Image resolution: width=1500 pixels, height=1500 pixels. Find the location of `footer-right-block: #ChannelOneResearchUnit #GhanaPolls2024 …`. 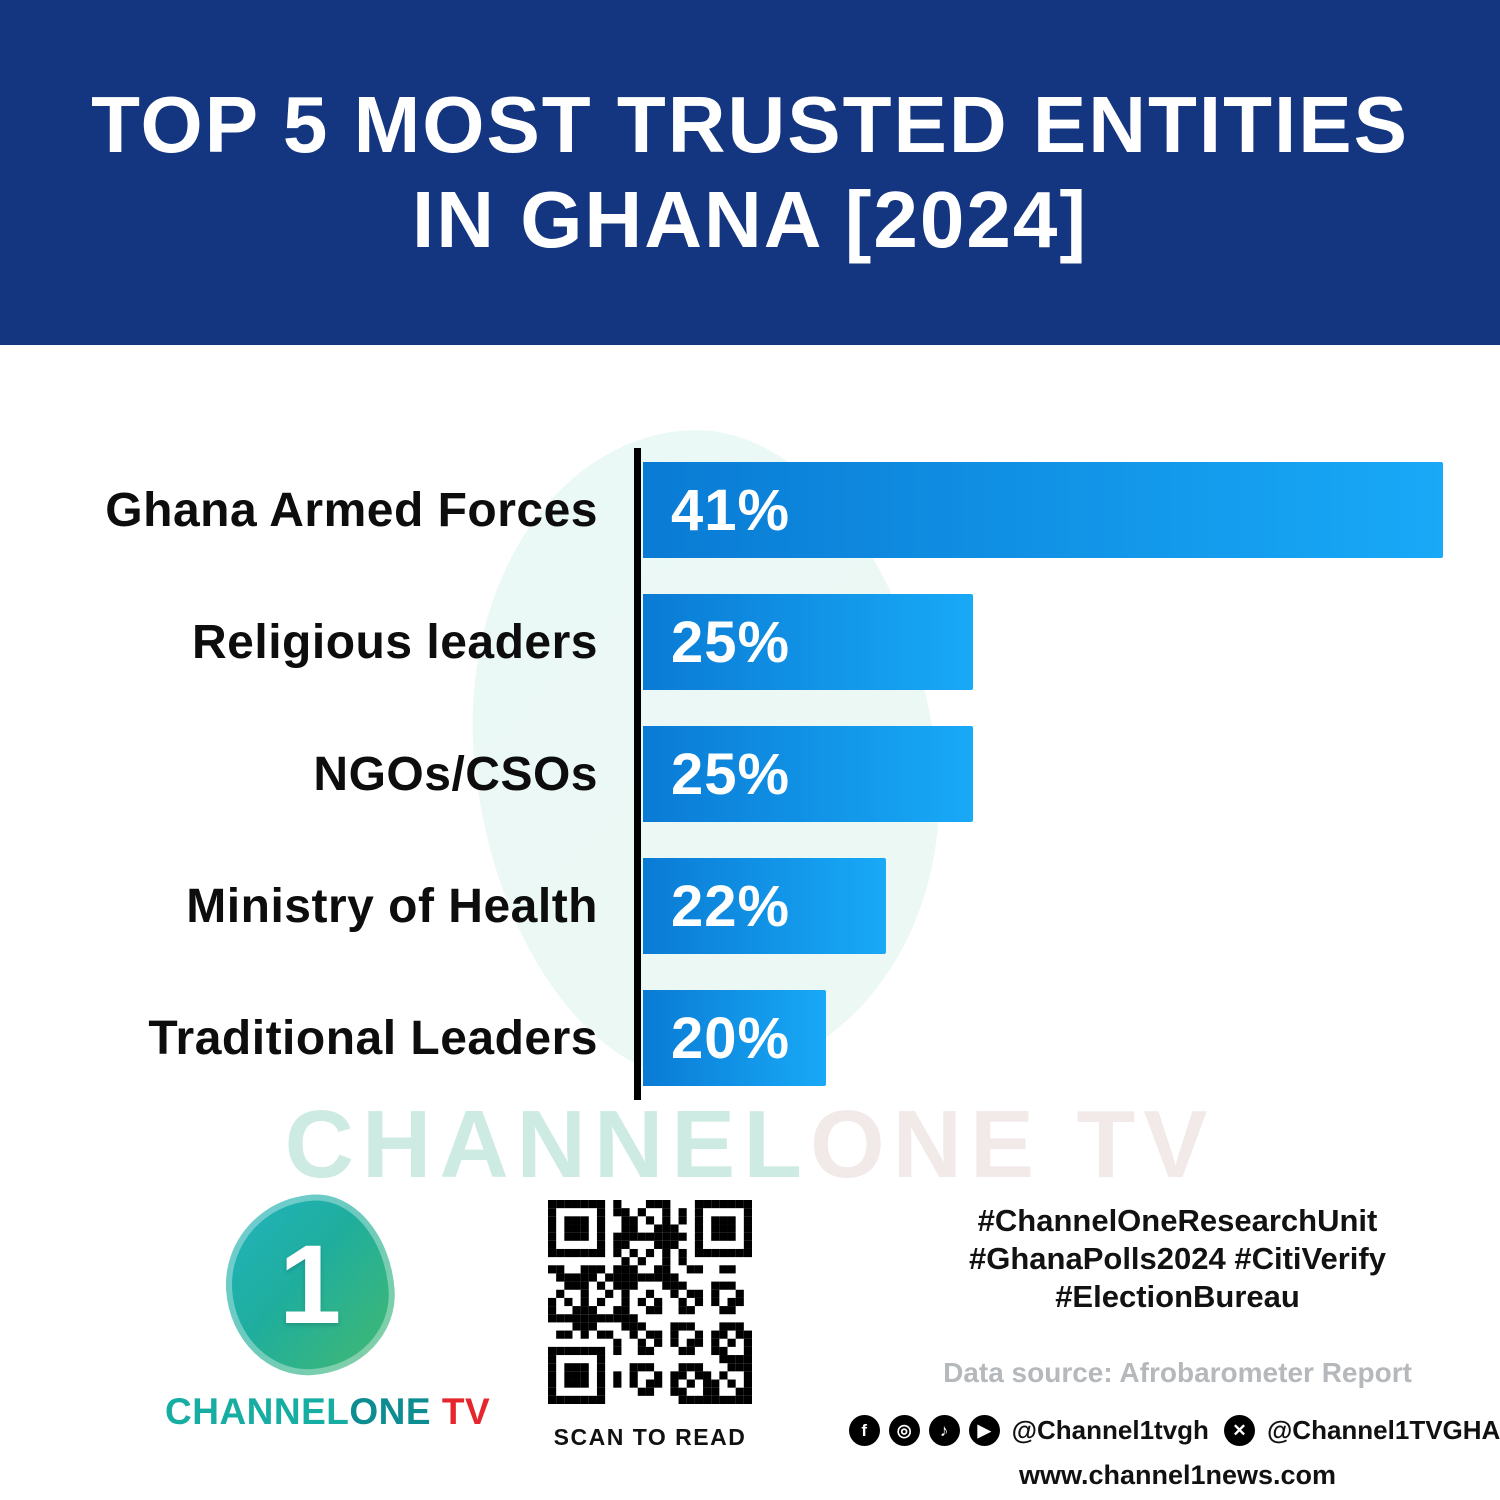

footer-right-block: #ChannelOneResearchUnit #GhanaPolls2024 … is located at coordinates (1174, 1346).